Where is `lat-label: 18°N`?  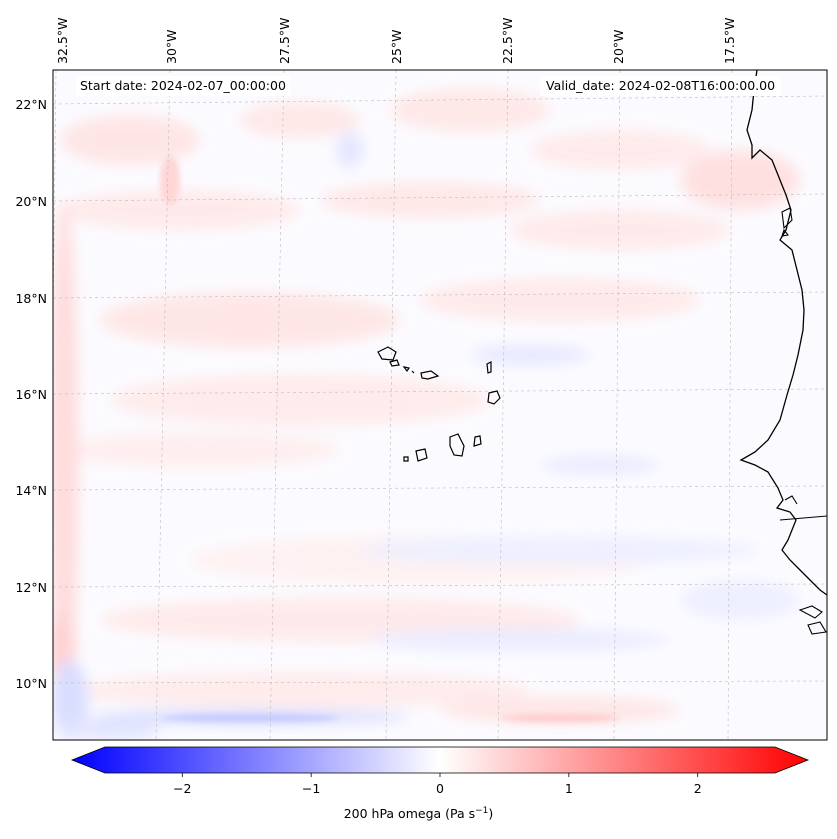 lat-label: 18°N is located at coordinates (31, 298).